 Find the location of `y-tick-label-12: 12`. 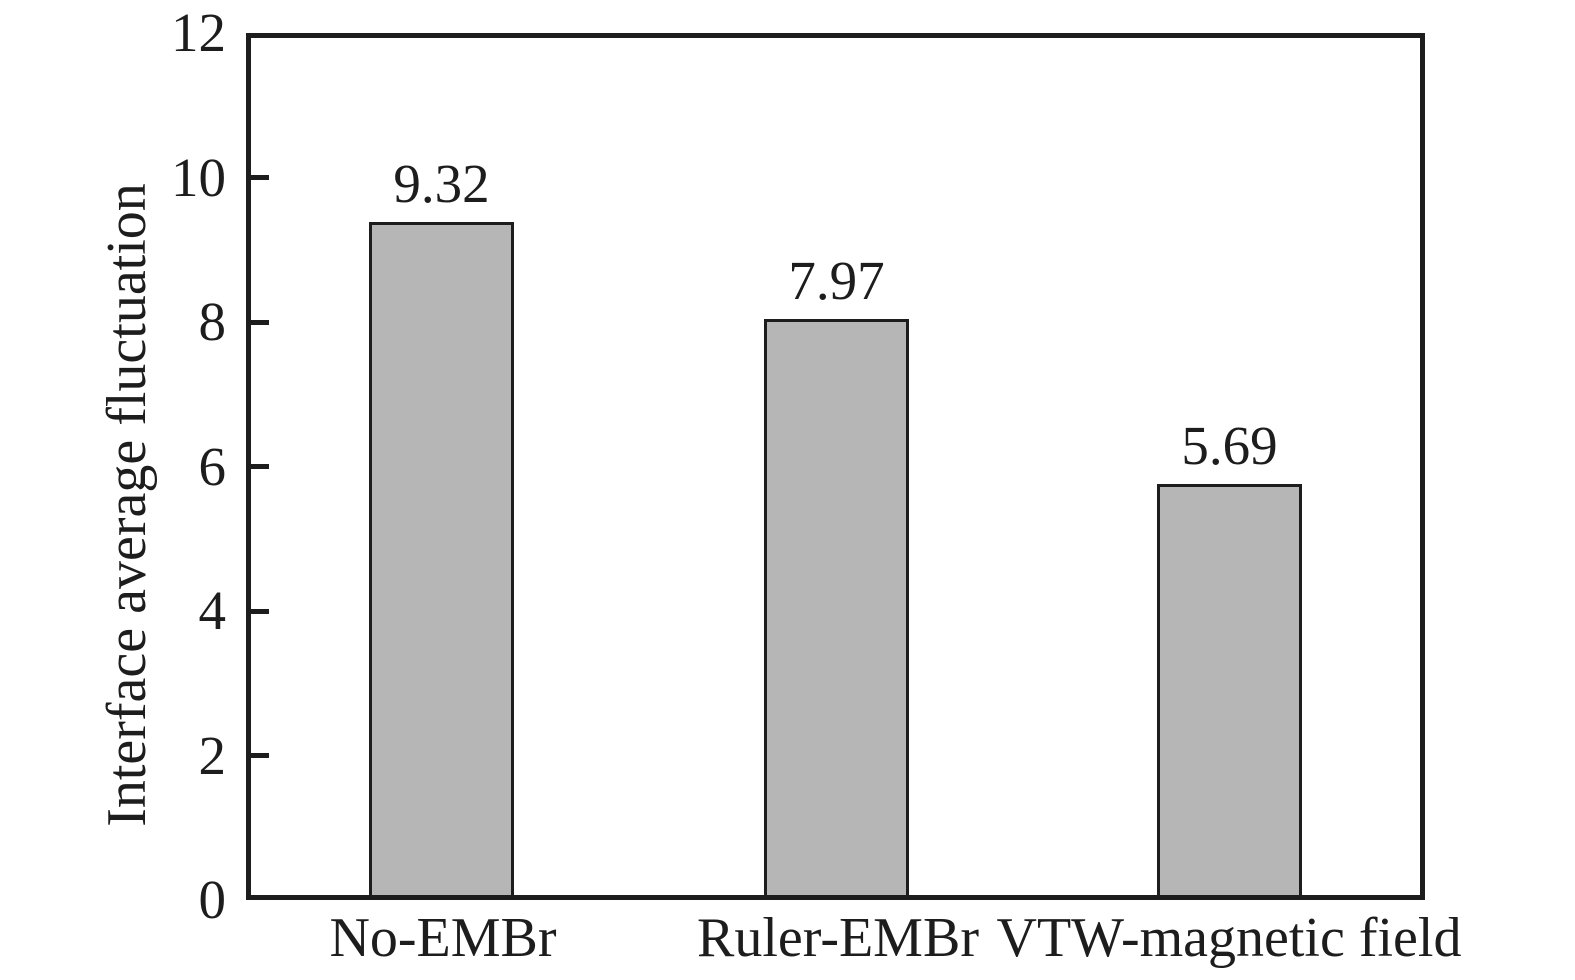

y-tick-label-12: 12 is located at coordinates (198, 32).